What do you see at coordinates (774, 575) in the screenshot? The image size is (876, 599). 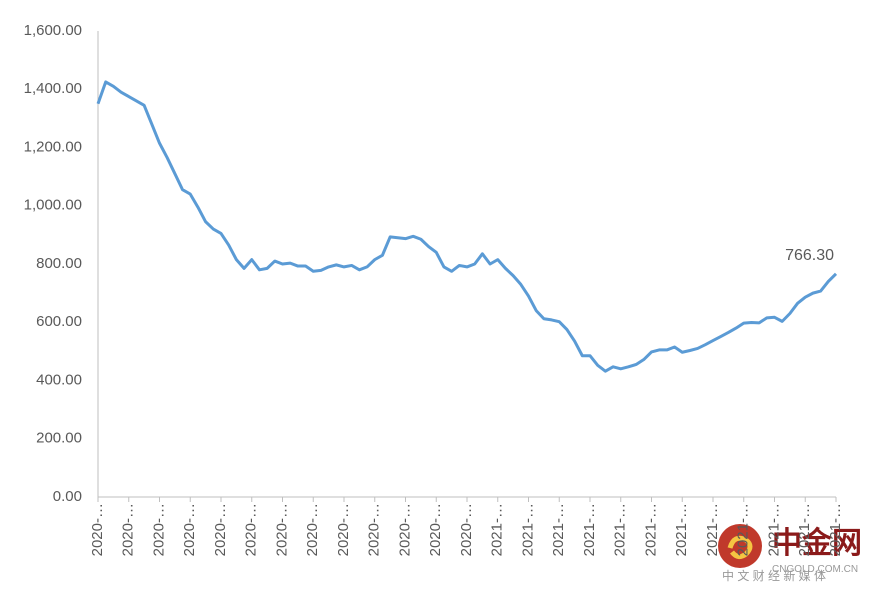 I see `watermark-slogan: 中 文 财 经 新 媒 体` at bounding box center [774, 575].